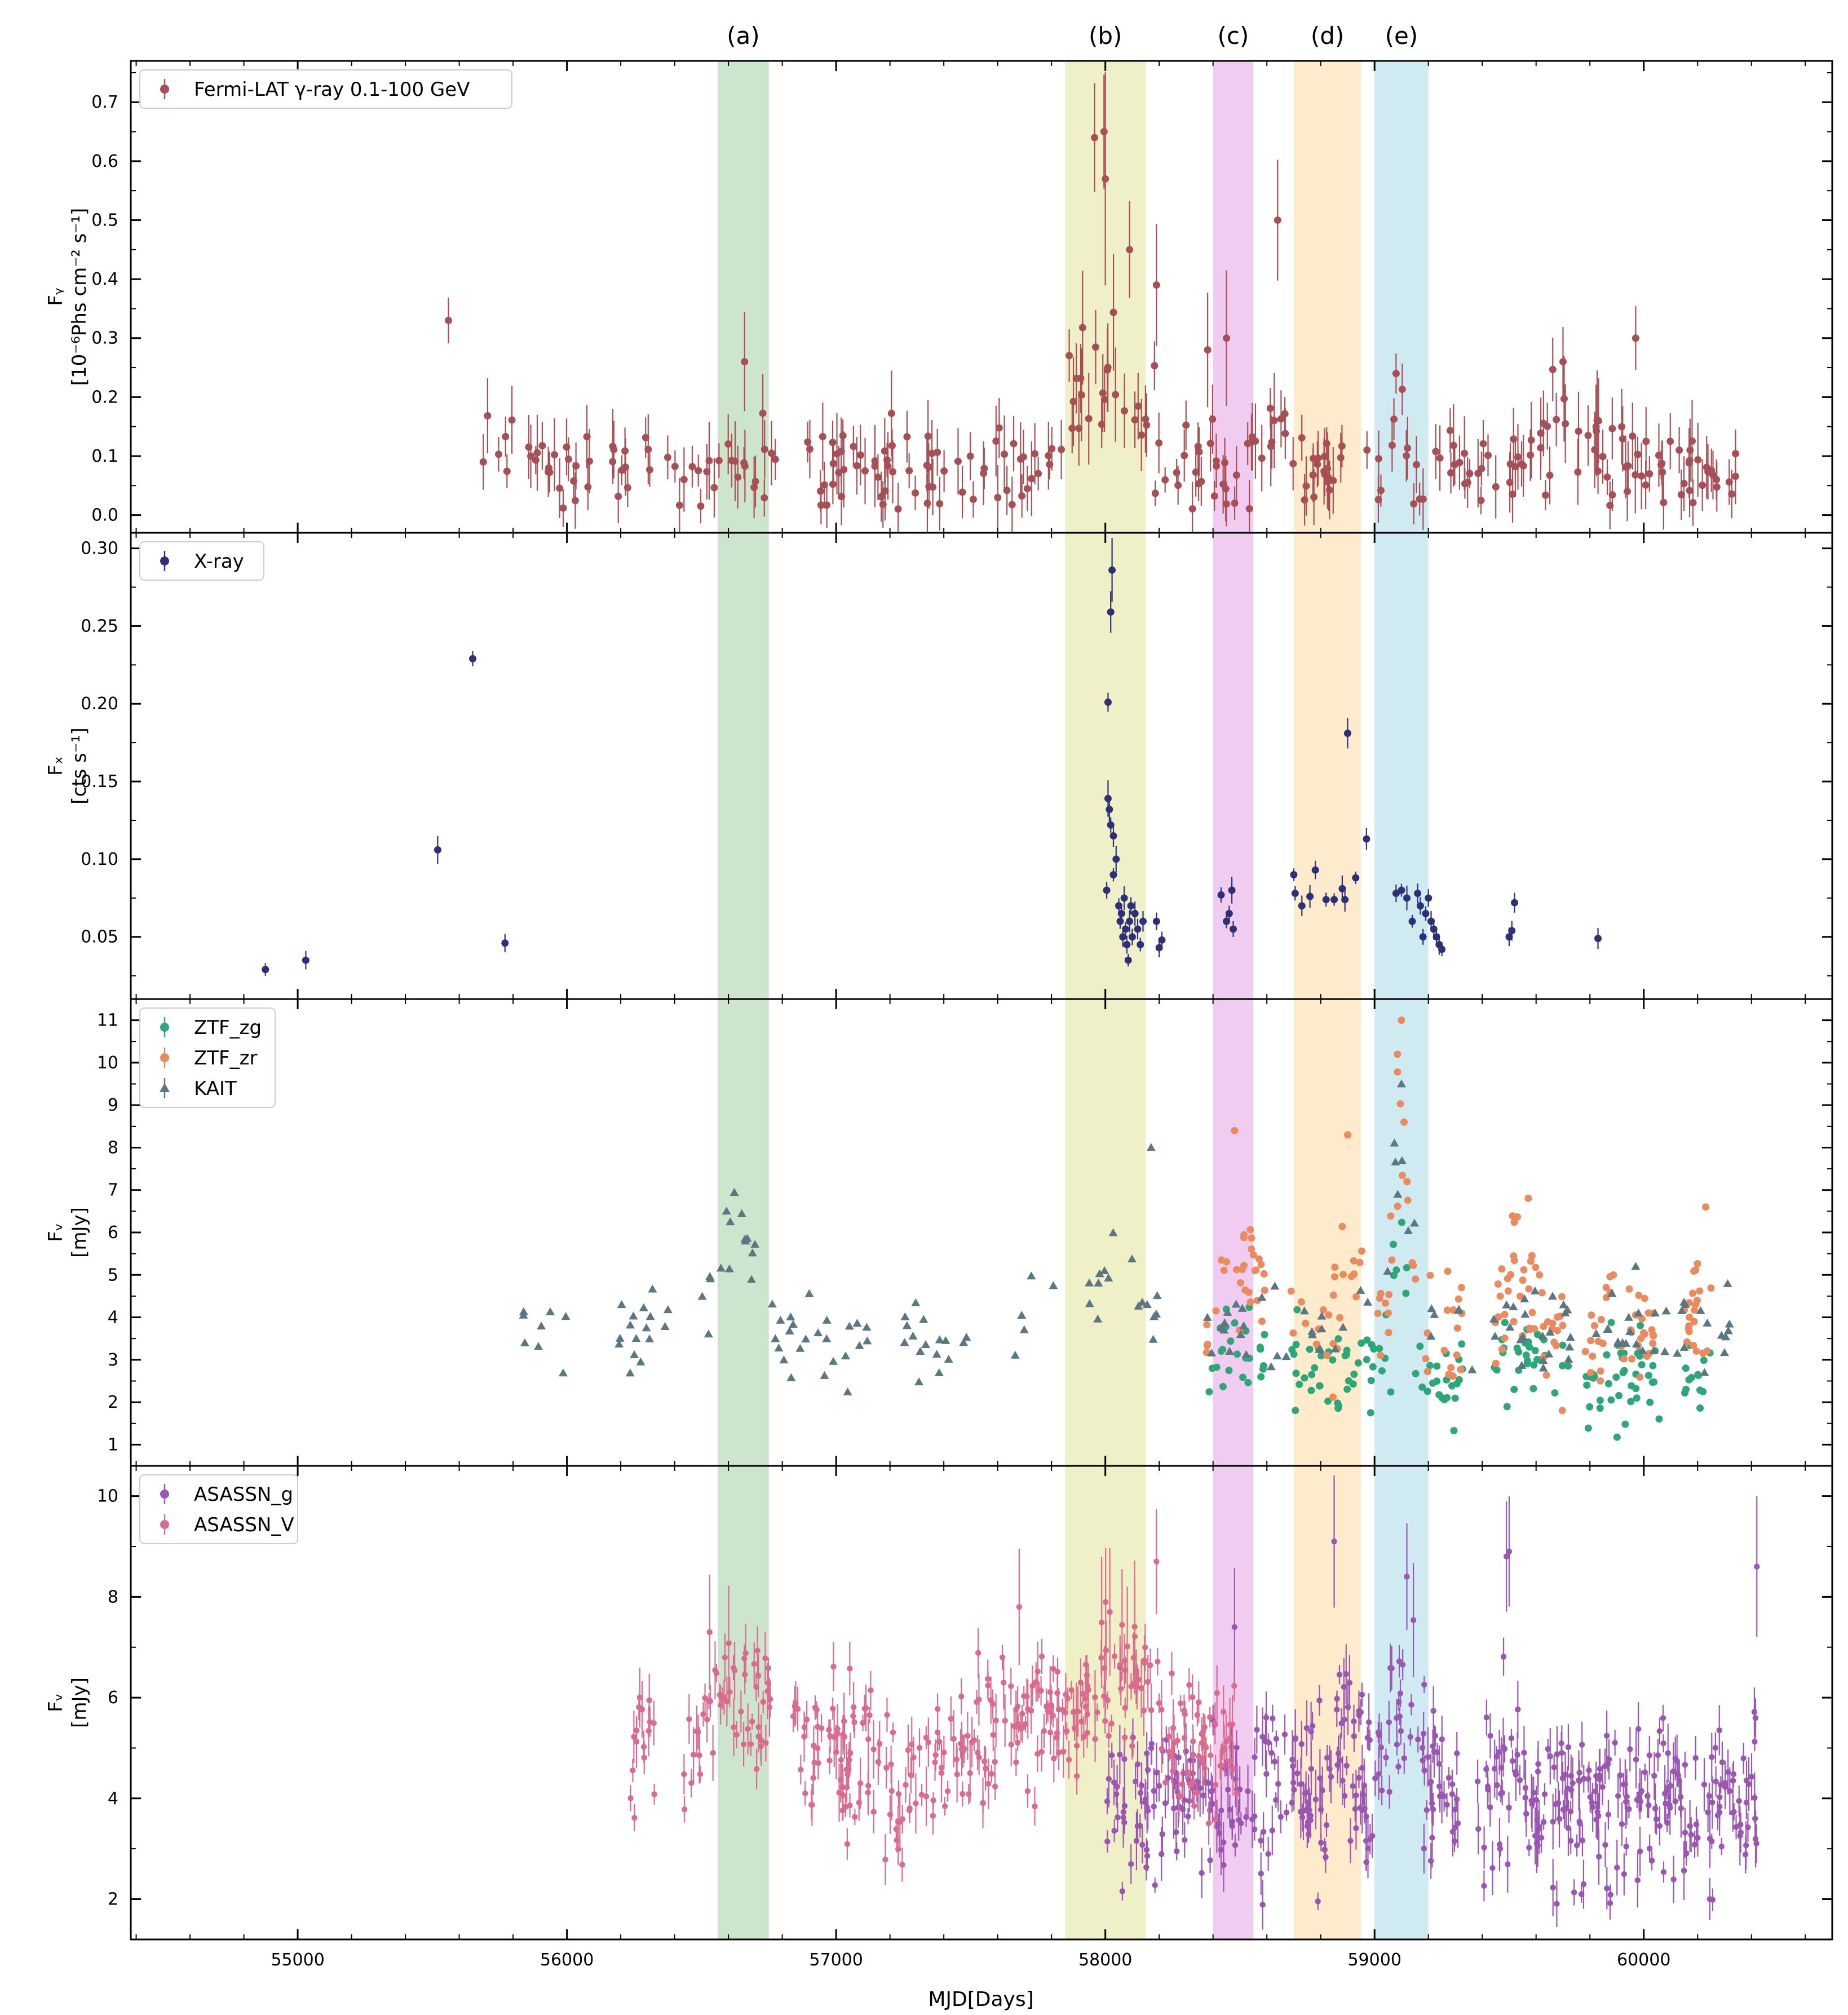  Describe the element at coordinates (1327, 36) in the screenshot. I see `band-label: (d)` at that location.